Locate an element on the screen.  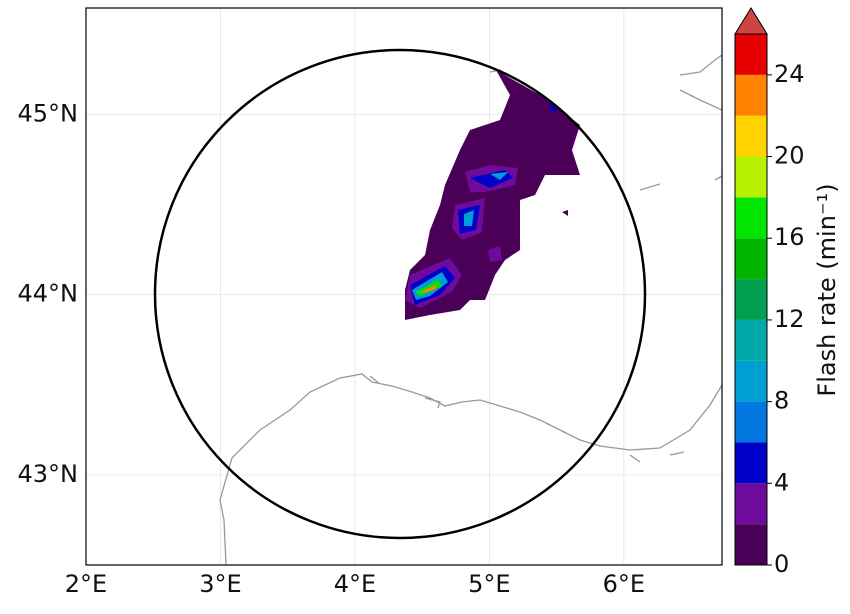
colorbar-tick-label: 24 is located at coordinates (789, 74).